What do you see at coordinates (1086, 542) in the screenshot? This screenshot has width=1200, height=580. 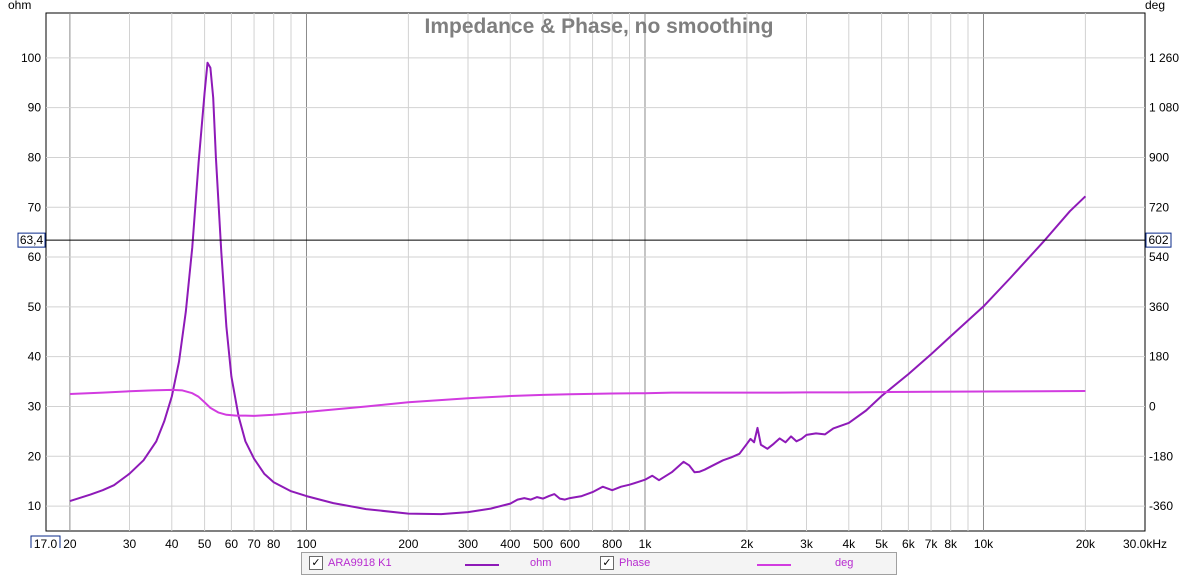 I see `x-tick-label: 20k` at bounding box center [1086, 542].